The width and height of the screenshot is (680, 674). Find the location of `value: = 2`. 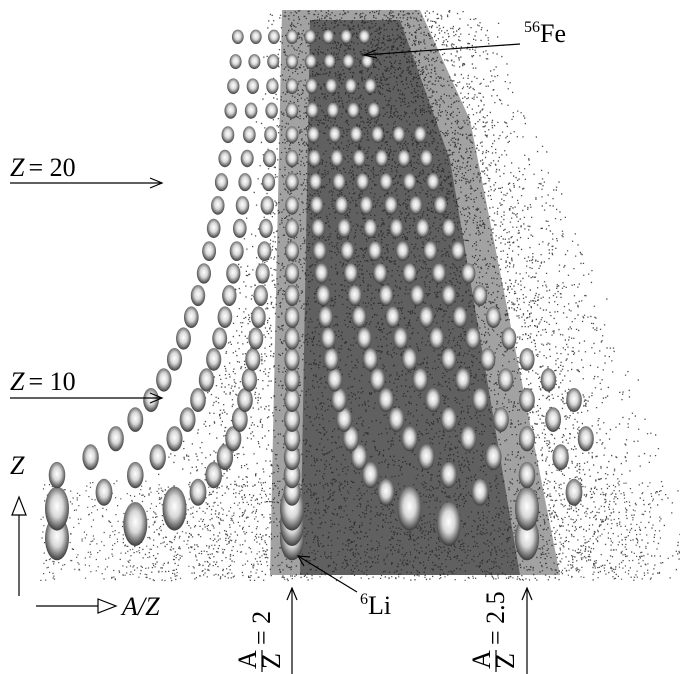

value: = 2 is located at coordinates (261, 628).